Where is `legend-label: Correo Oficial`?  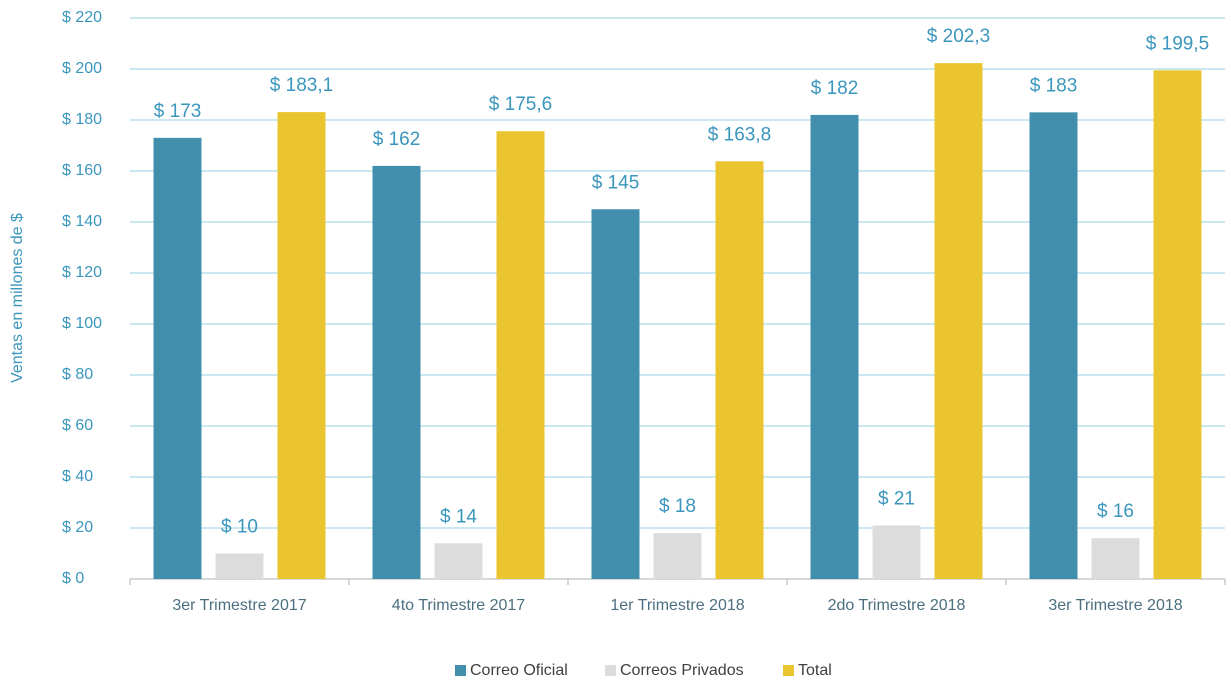 legend-label: Correo Oficial is located at coordinates (519, 670).